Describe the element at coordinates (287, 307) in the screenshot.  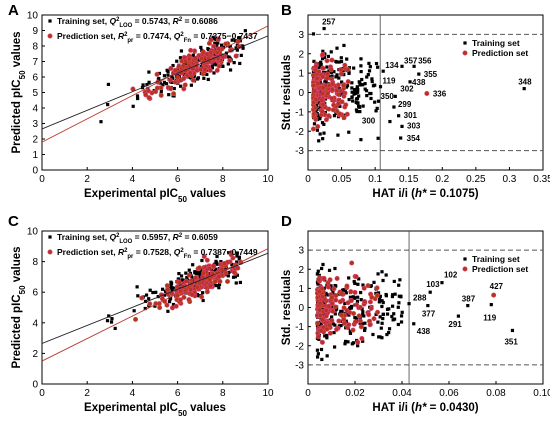
I see `y-axis-title: Std. residuals` at that location.